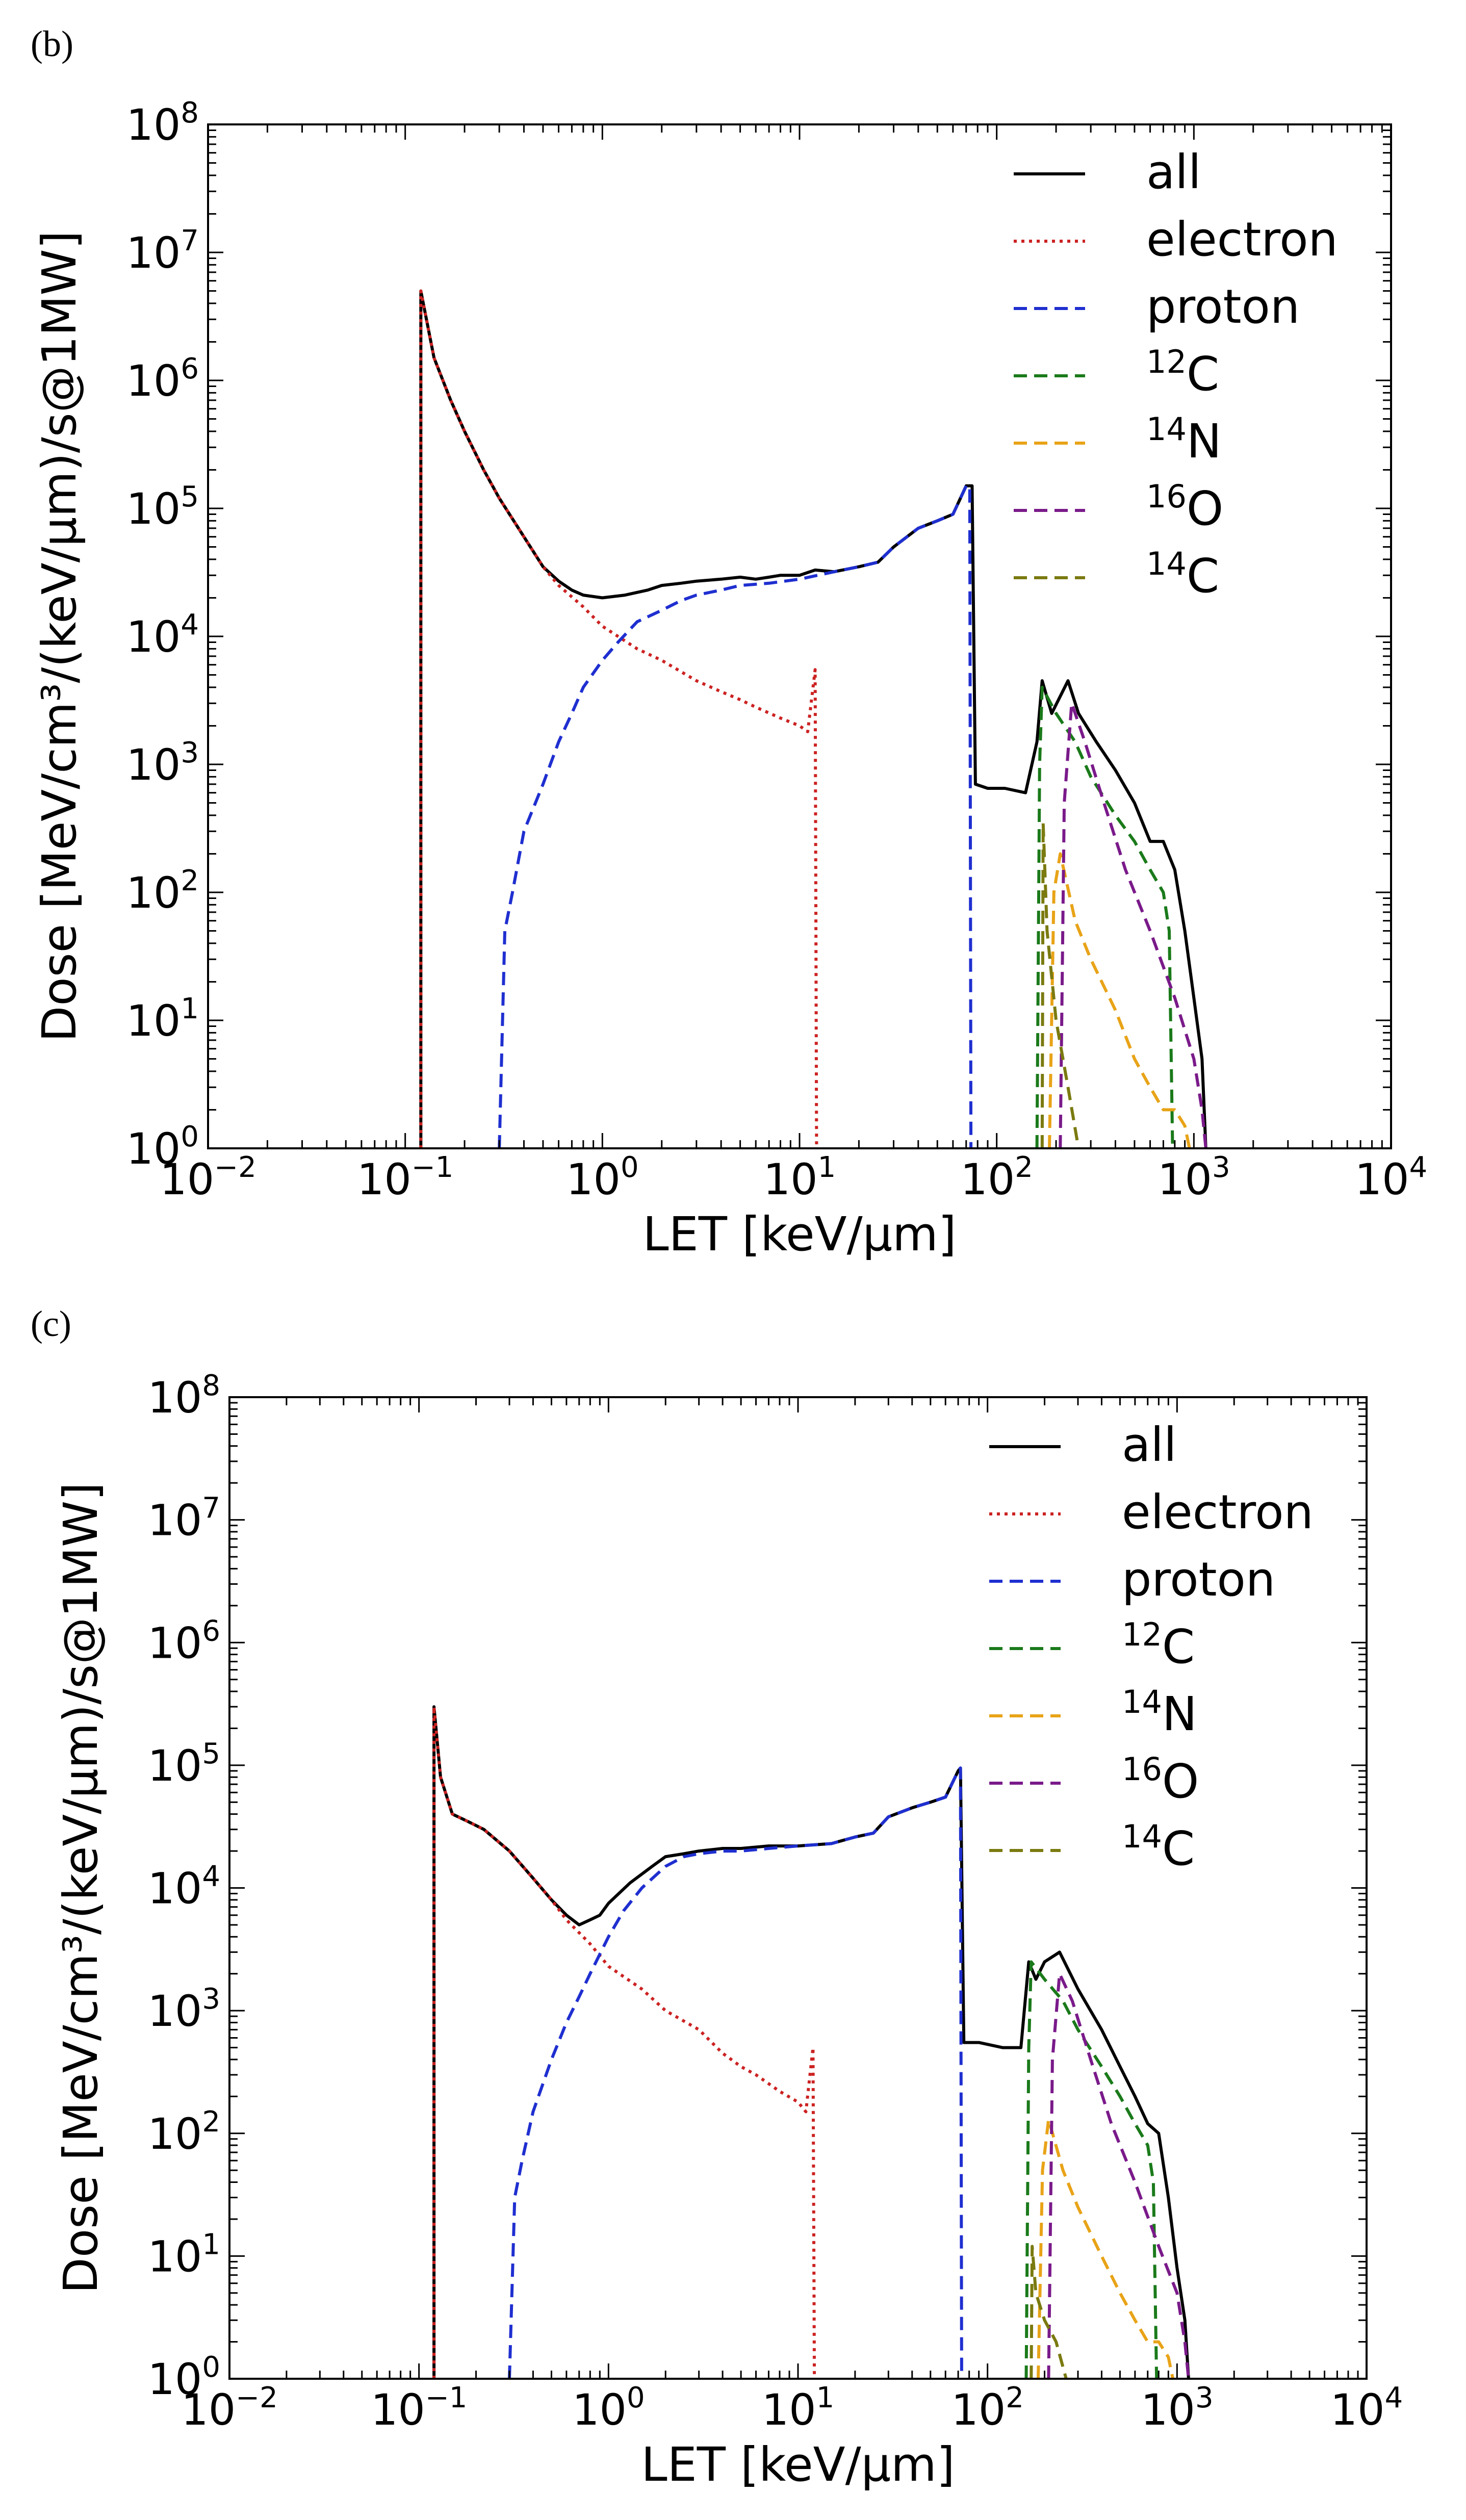  I want to click on x-tick-label: 10³, so click(1177, 2408).